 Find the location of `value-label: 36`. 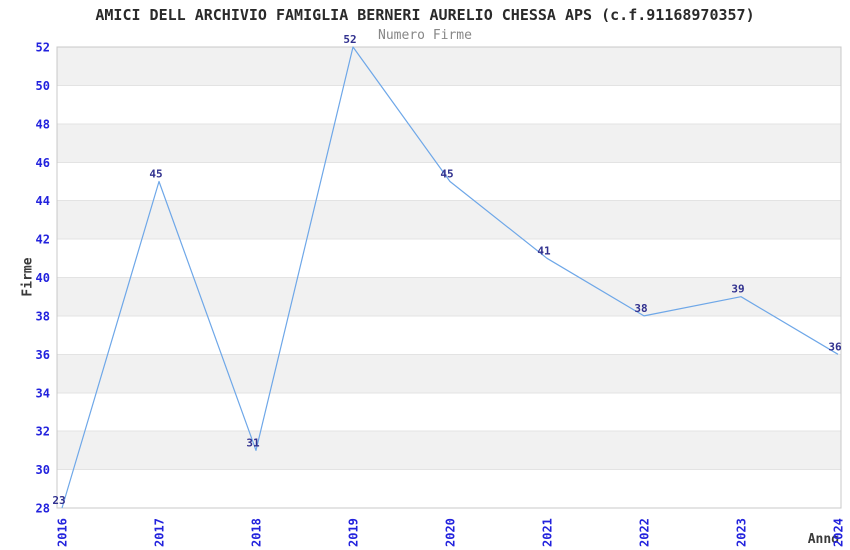

value-label: 36 is located at coordinates (835, 346).